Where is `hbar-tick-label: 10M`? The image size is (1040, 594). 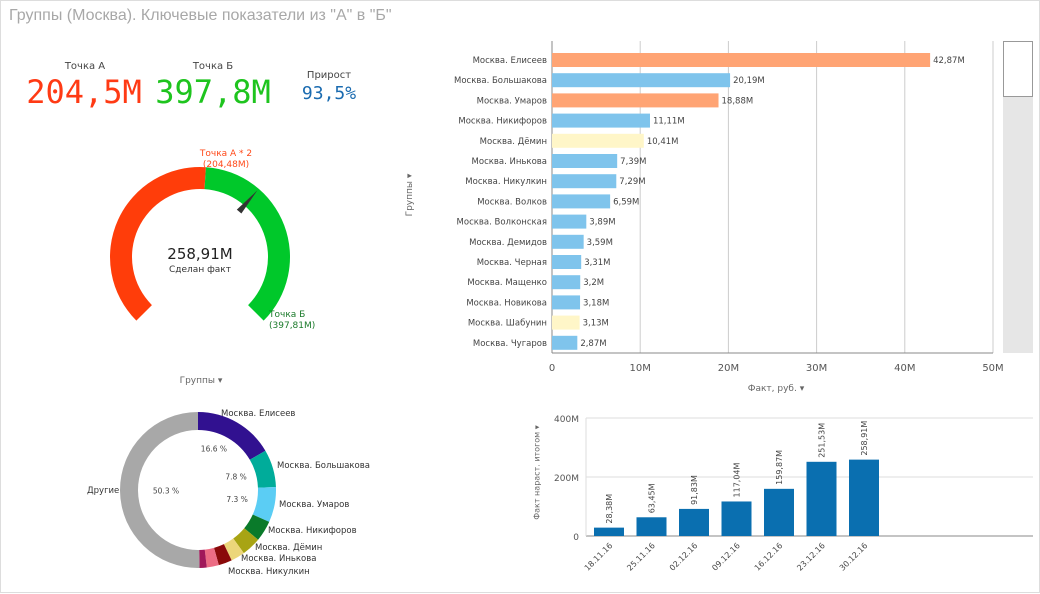
hbar-tick-label: 10M is located at coordinates (640, 368).